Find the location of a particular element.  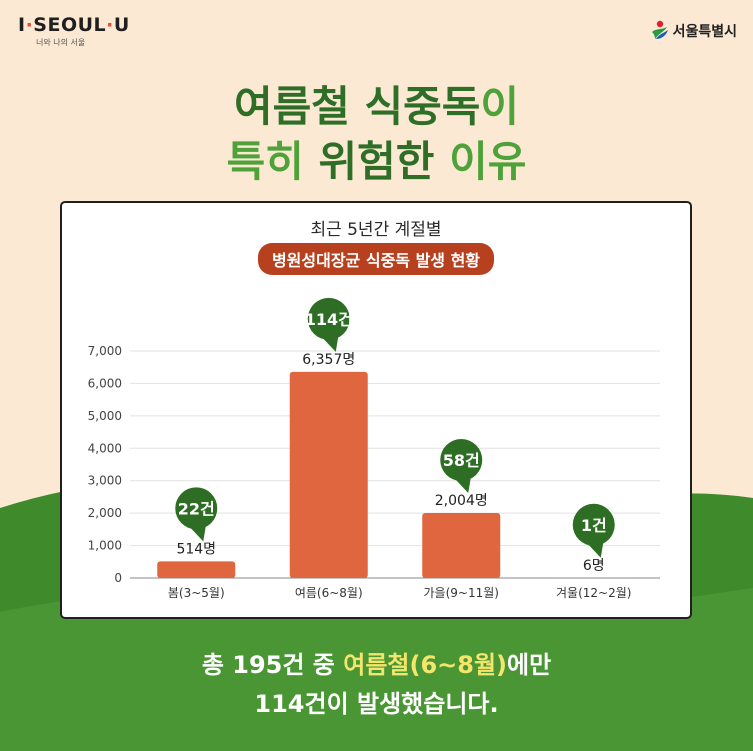

headline-part: 이 is located at coordinates (500, 106).